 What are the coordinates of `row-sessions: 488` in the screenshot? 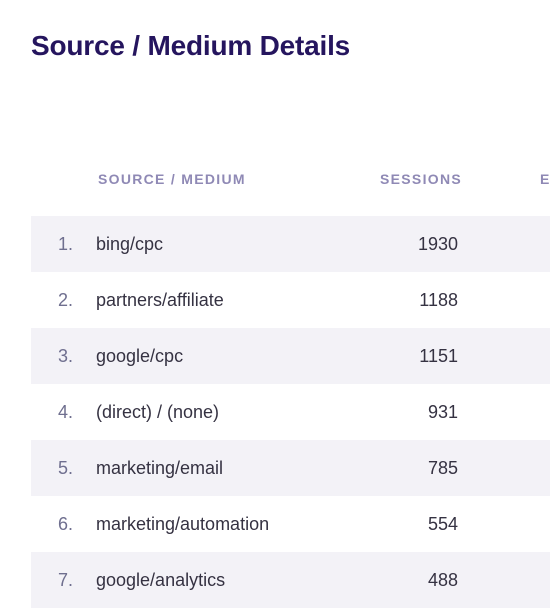 It's located at (442, 580).